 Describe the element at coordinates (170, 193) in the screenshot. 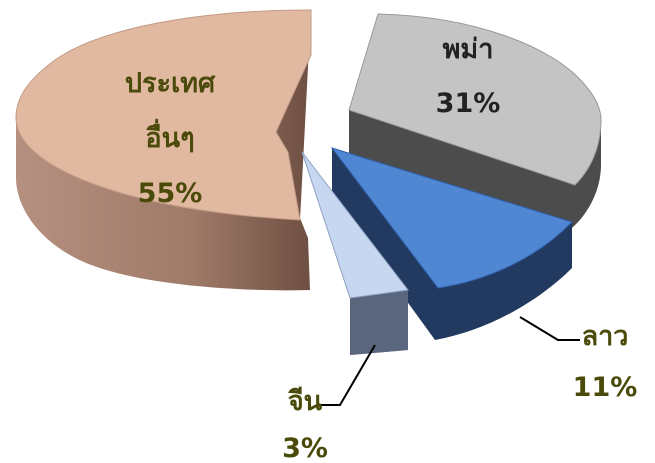

I see `label-other-value: 55%` at that location.